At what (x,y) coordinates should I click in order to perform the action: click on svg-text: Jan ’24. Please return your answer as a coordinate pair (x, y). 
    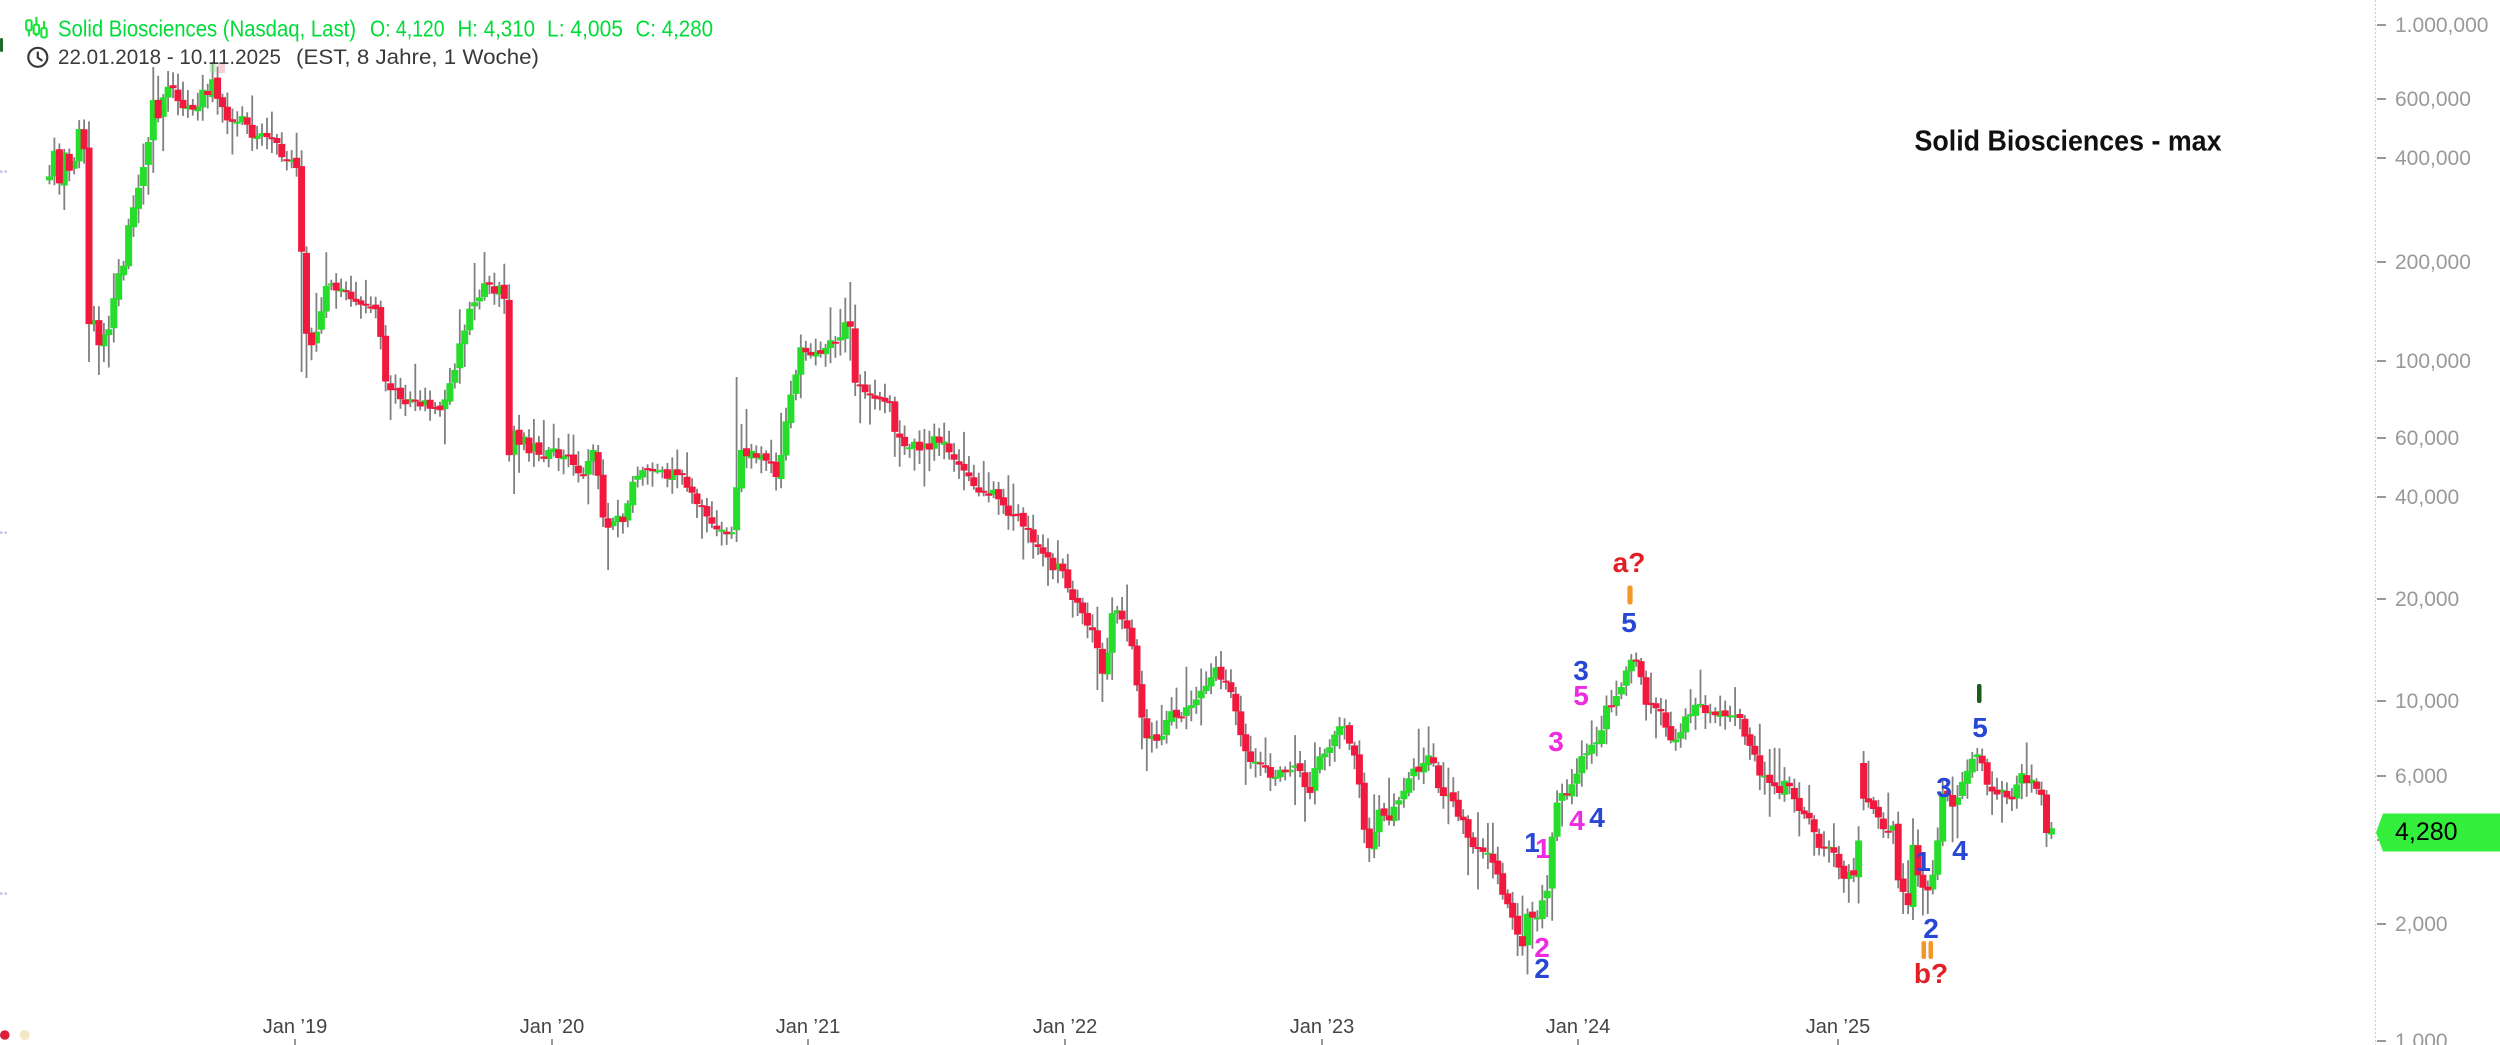
    Looking at the image, I should click on (1578, 1027).